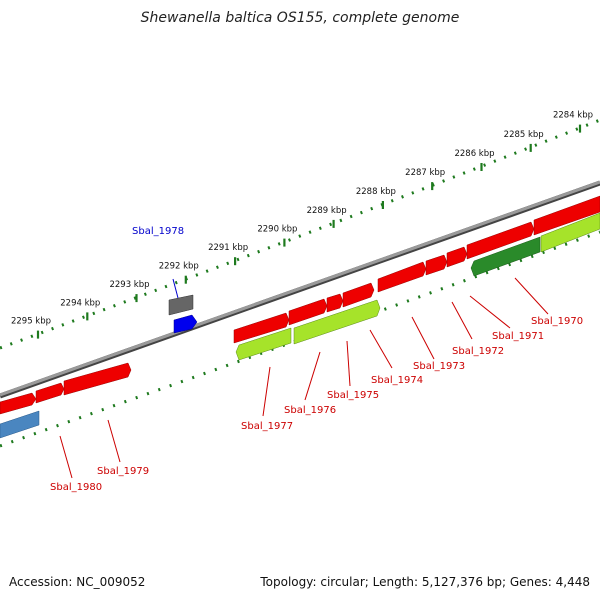 The height and width of the screenshot is (600, 600). What do you see at coordinates (185, 324) in the screenshot?
I see `gene-feature-blue` at bounding box center [185, 324].